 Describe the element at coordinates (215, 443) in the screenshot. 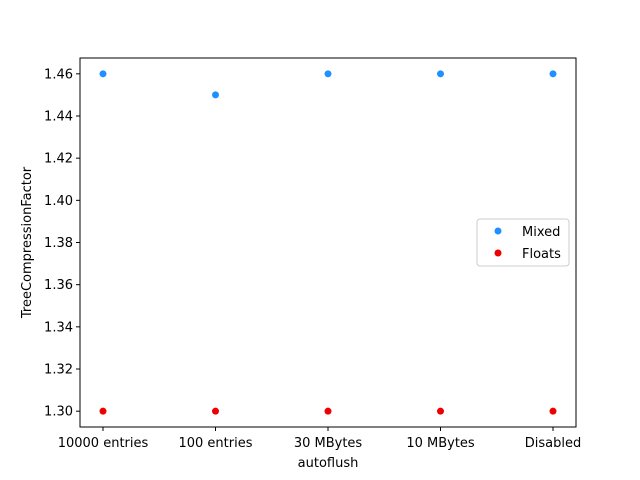

I see `x-tick-label: 100 entries` at that location.